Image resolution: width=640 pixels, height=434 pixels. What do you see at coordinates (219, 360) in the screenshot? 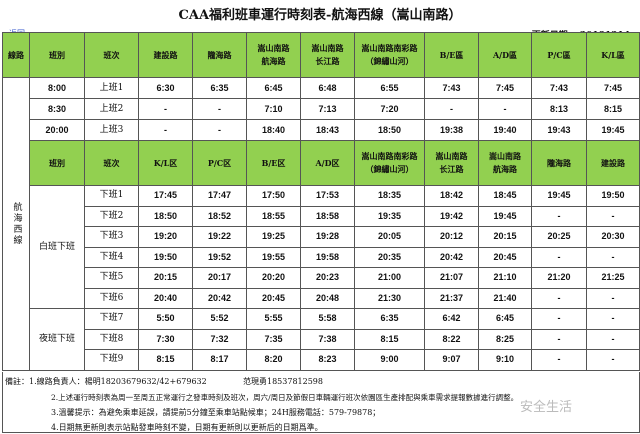
I see `time-cell: 8:17` at bounding box center [219, 360].